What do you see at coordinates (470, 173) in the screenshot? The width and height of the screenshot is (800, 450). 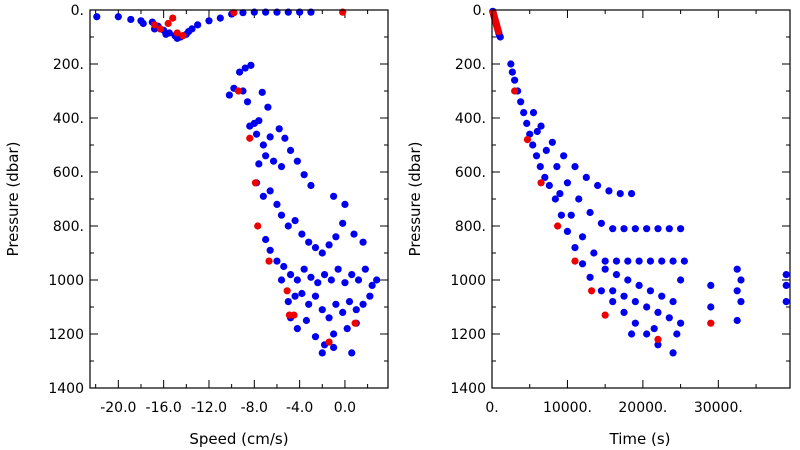 I see `y-tick-label: 600.` at bounding box center [470, 173].